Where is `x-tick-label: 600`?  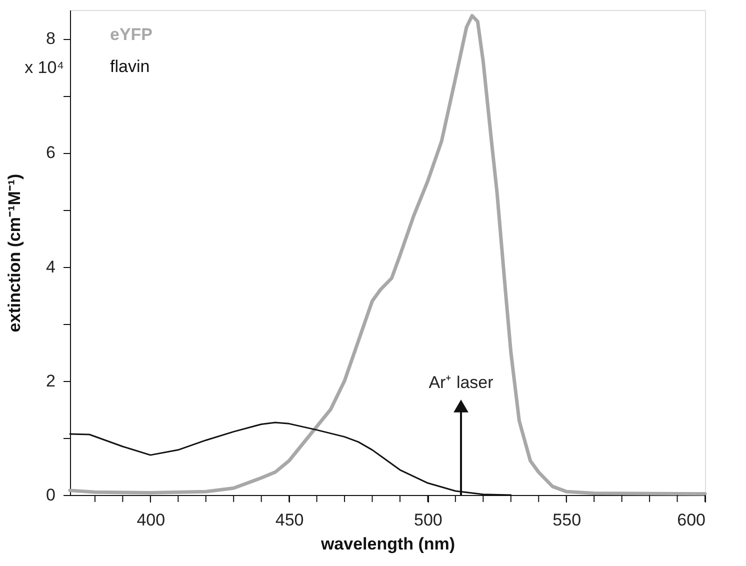 x-tick-label: 600 is located at coordinates (691, 520).